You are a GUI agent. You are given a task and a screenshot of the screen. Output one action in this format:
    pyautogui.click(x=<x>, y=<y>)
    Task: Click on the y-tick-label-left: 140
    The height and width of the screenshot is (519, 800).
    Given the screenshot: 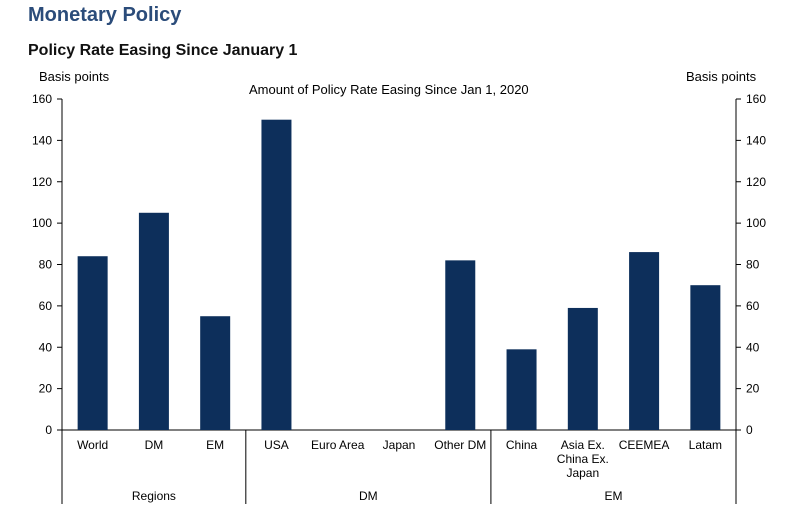 What is the action you would take?
    pyautogui.click(x=42, y=140)
    